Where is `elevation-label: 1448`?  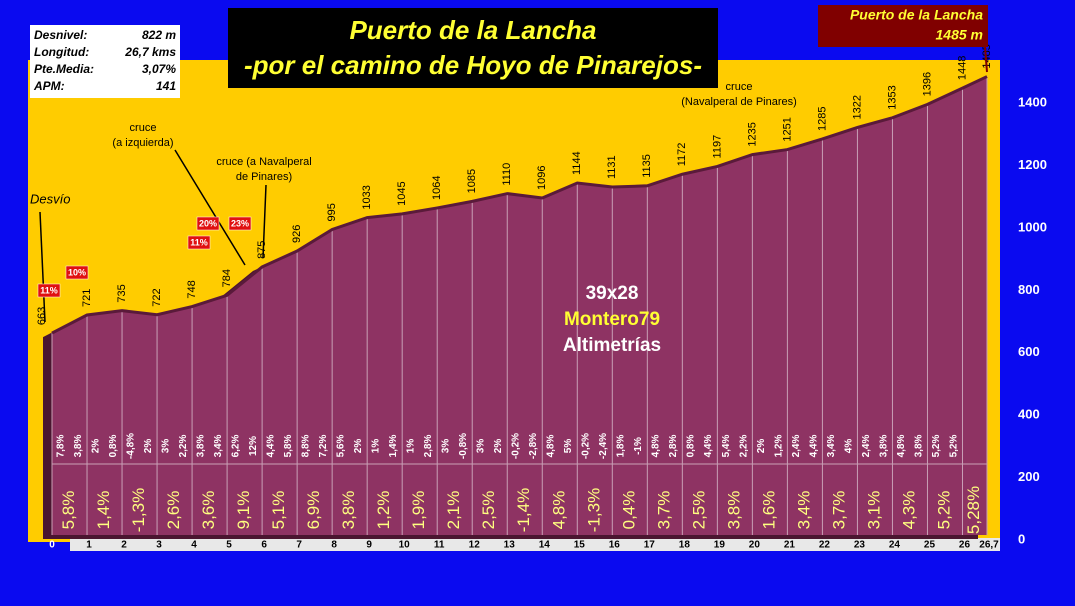 elevation-label: 1448 is located at coordinates (962, 68).